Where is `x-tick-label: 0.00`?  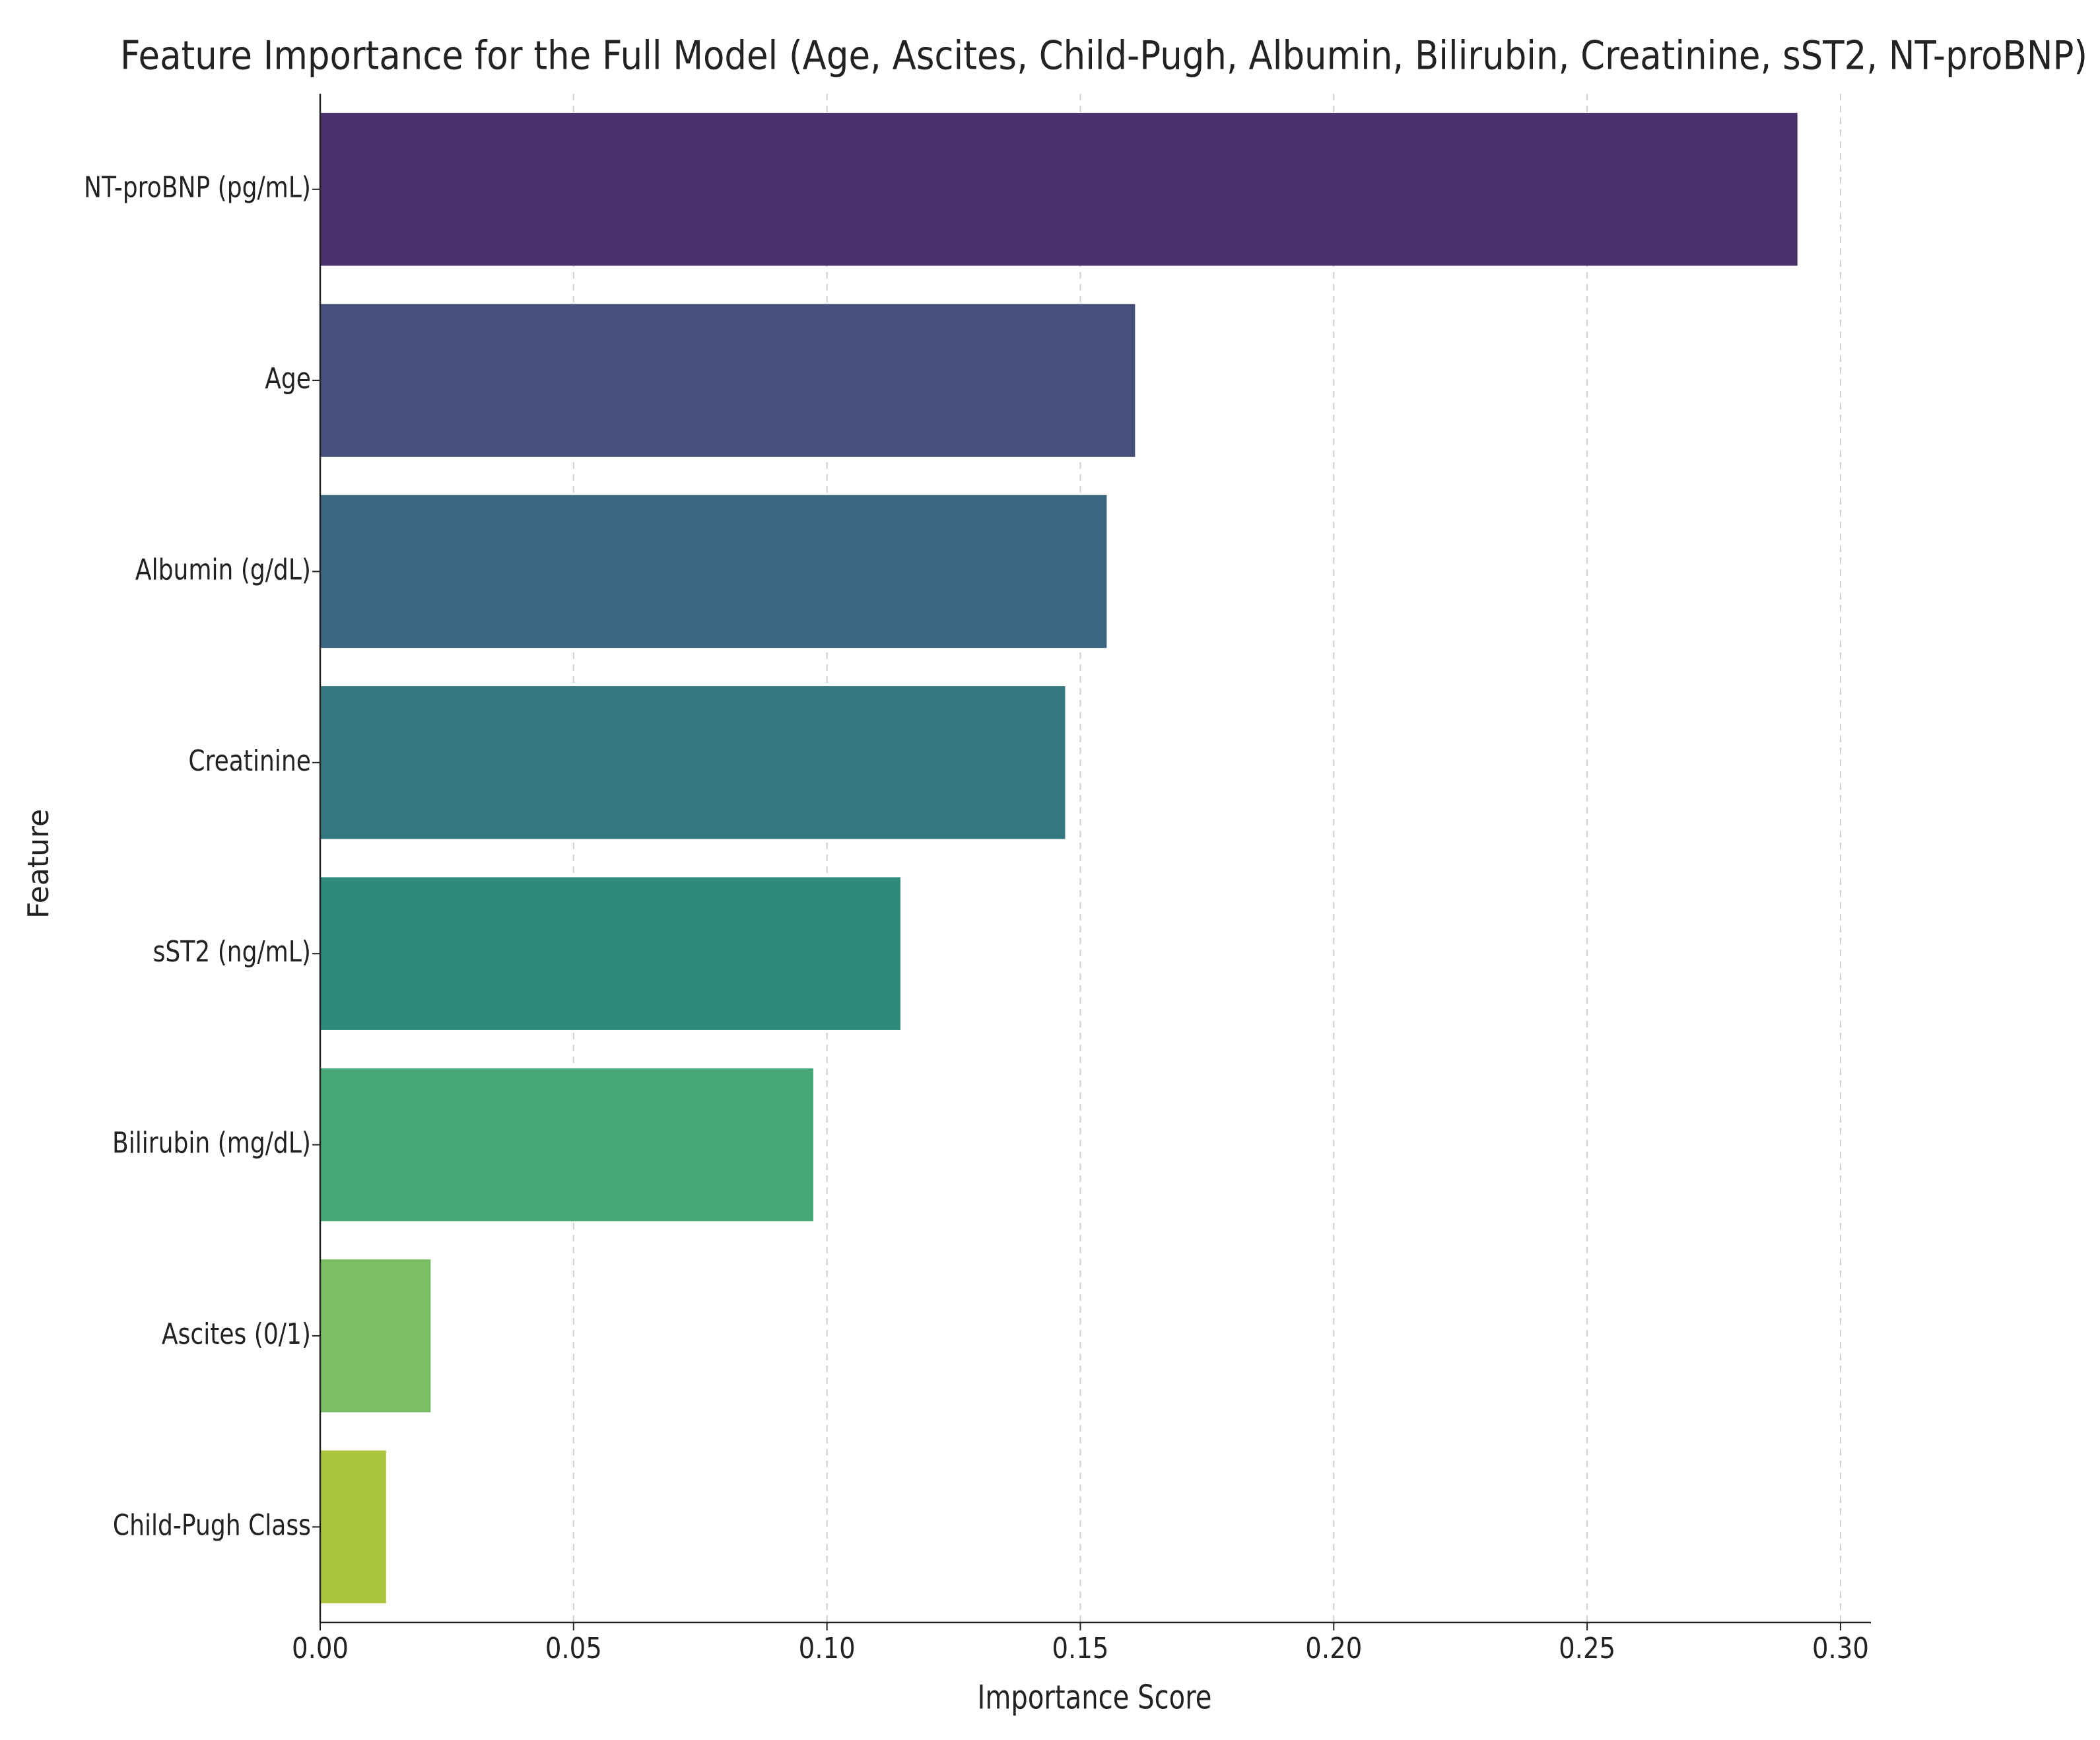
x-tick-label: 0.00 is located at coordinates (320, 1648).